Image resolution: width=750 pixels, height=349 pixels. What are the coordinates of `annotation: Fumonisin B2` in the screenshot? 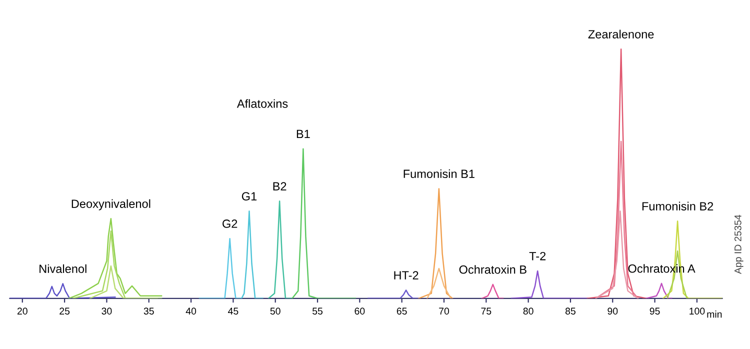 It's located at (678, 206).